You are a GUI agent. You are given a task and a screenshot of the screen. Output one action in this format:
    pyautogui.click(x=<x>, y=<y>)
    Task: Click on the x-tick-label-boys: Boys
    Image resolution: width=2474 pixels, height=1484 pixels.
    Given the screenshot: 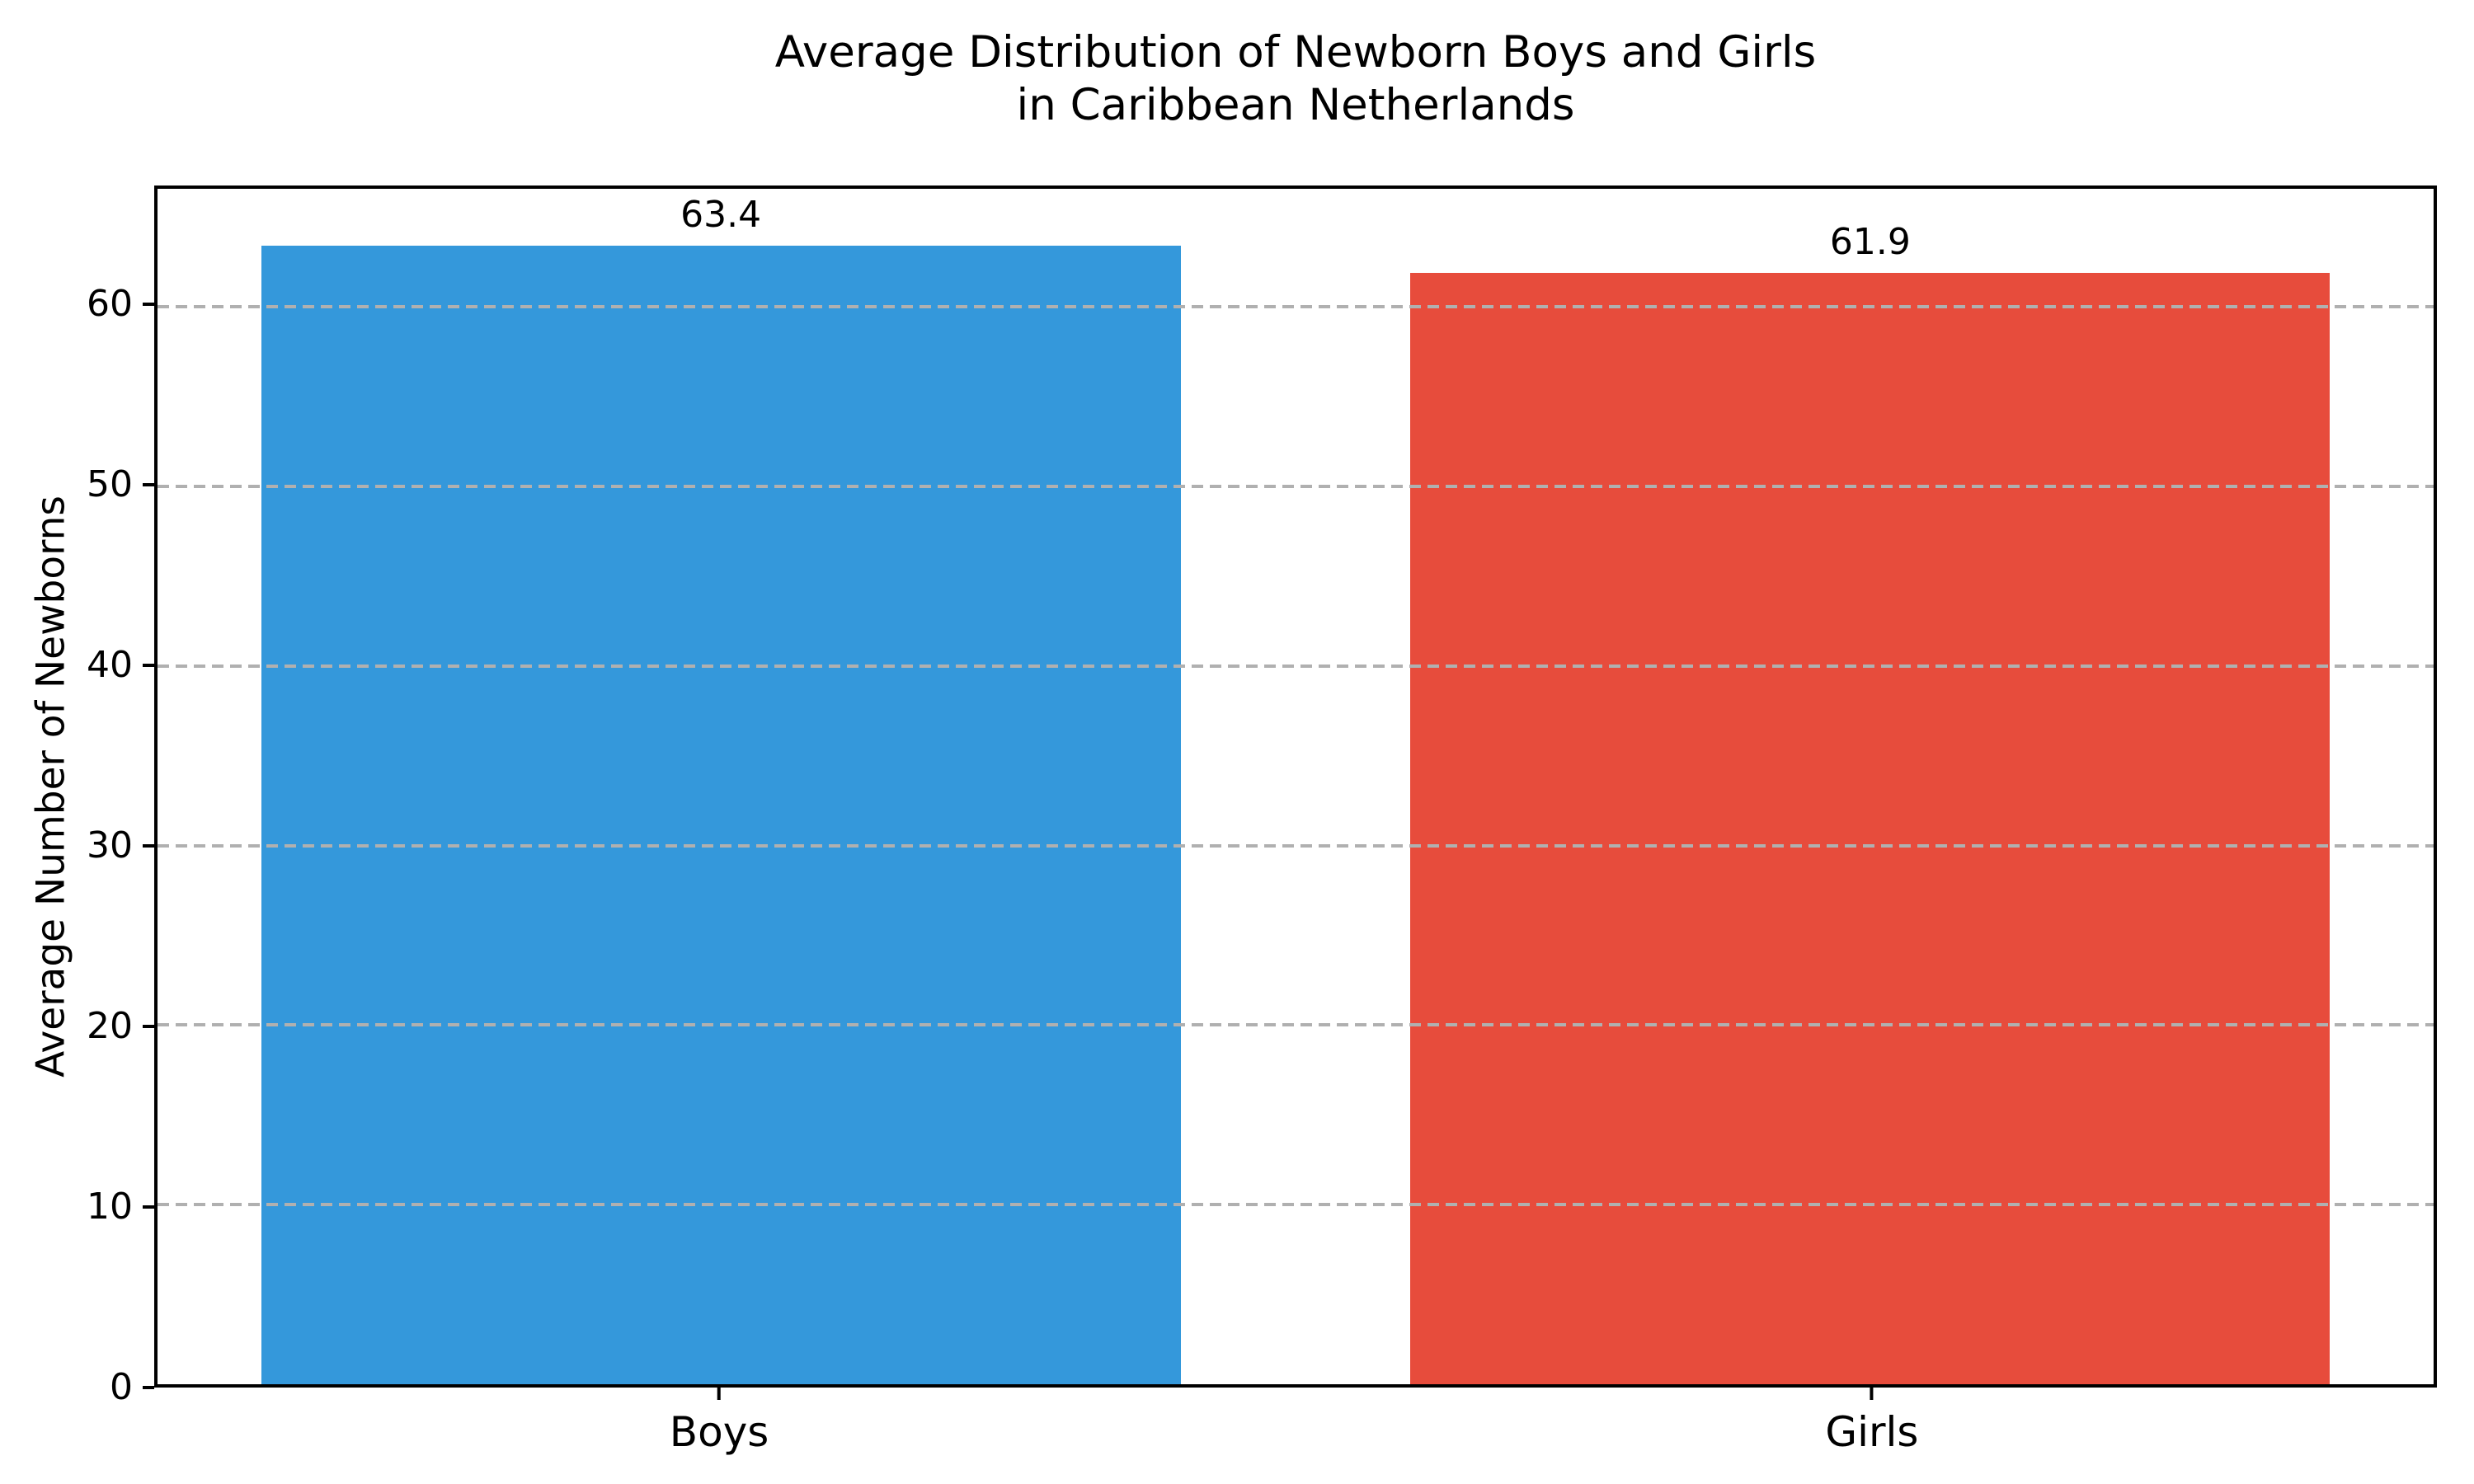 What is the action you would take?
    pyautogui.click(x=719, y=1432)
    